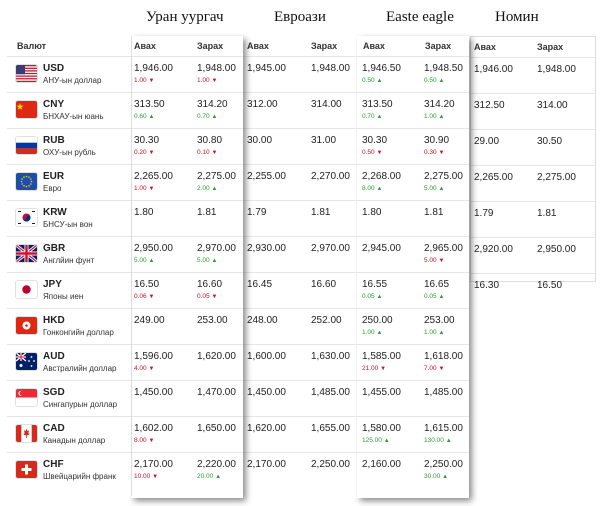  What do you see at coordinates (153, 428) in the screenshot?
I see `buy-rate: 1,602.00` at bounding box center [153, 428].